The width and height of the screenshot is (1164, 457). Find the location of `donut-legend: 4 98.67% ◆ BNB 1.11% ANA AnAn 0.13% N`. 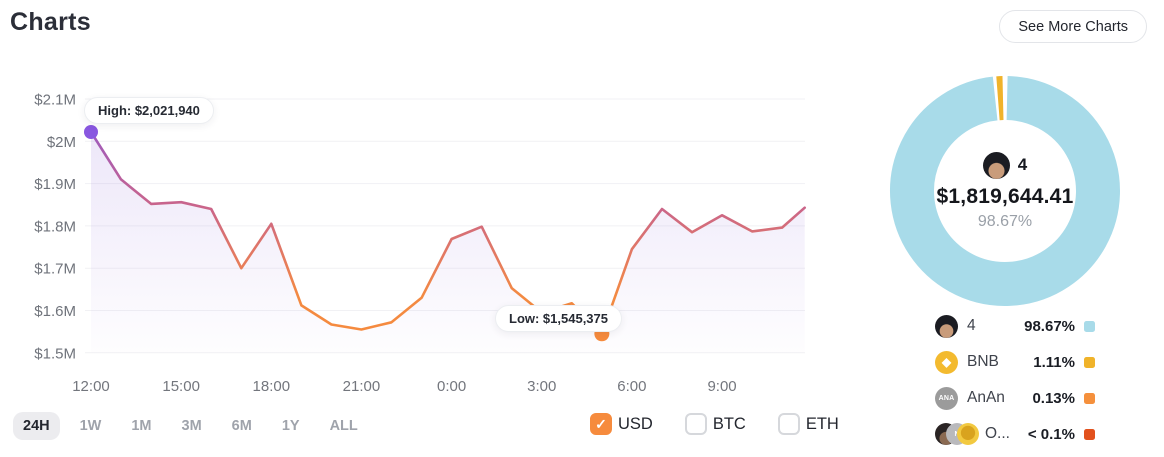

donut-legend: 4 98.67% ◆ BNB 1.11% ANA AnAn 0.13% N is located at coordinates (1015, 384).